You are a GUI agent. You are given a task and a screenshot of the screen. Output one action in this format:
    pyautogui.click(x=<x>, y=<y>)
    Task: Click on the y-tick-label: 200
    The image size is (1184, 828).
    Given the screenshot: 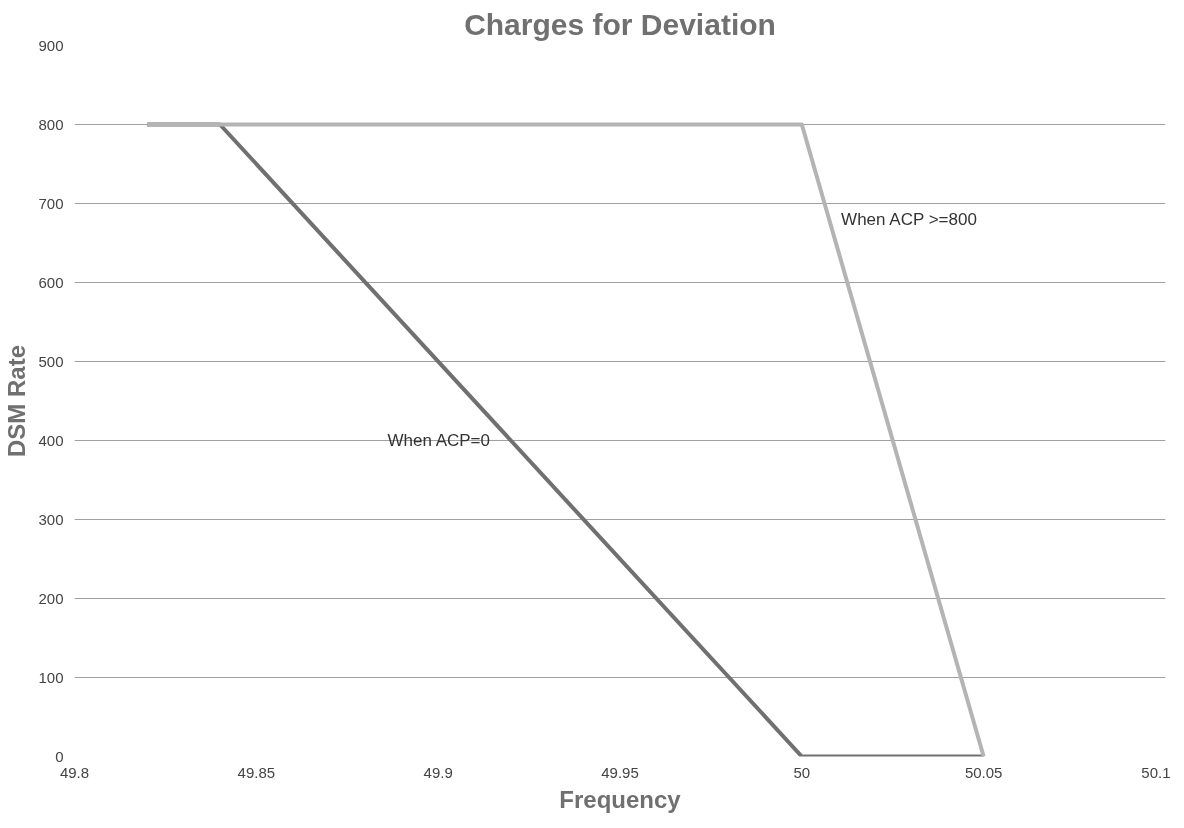 What is the action you would take?
    pyautogui.click(x=51, y=598)
    